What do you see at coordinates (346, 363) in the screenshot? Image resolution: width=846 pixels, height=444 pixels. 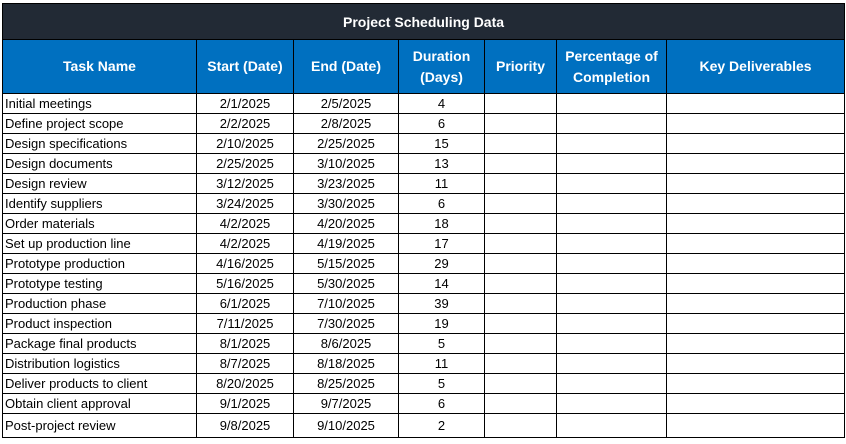 I see `end-date-cell: 8/18/2025` at bounding box center [346, 363].